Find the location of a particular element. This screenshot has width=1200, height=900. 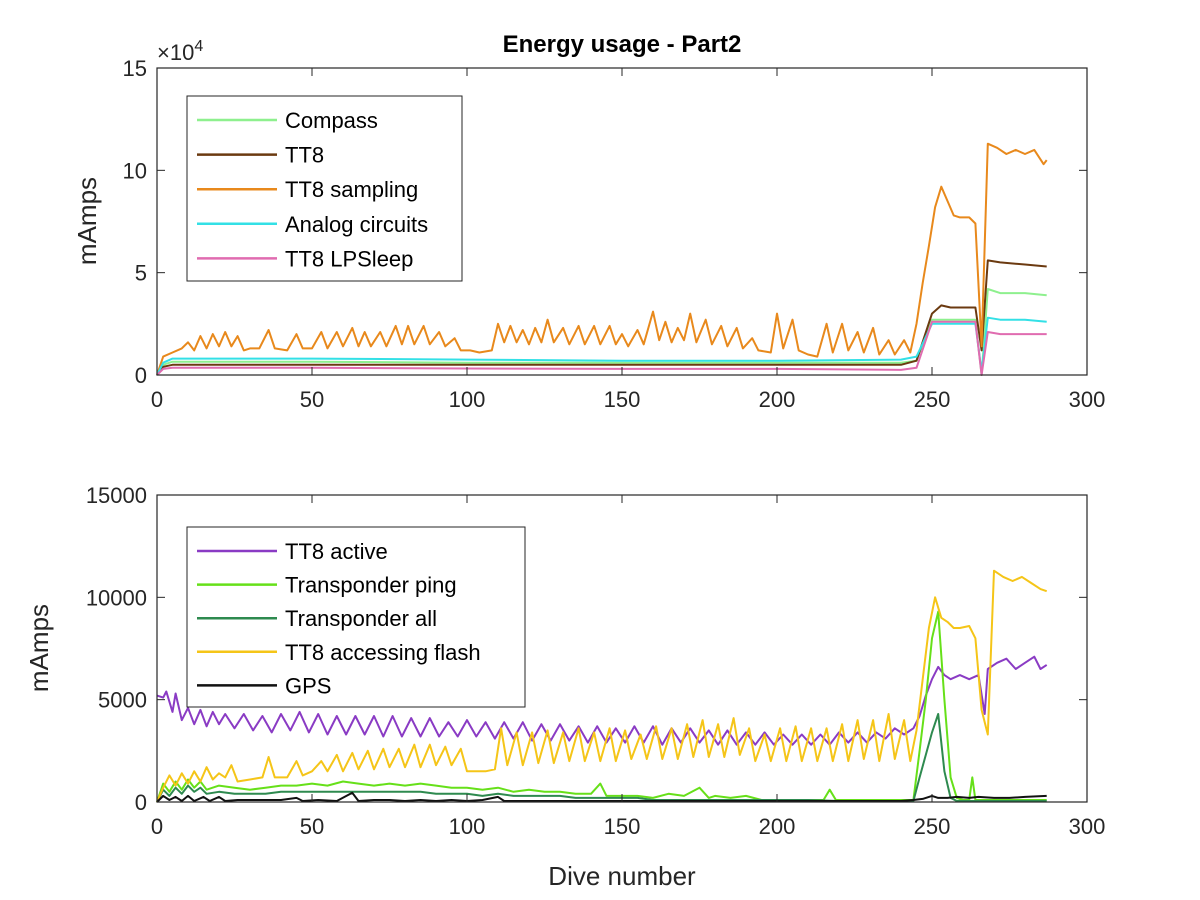

top-x-tick-label: 200 is located at coordinates (777, 399).